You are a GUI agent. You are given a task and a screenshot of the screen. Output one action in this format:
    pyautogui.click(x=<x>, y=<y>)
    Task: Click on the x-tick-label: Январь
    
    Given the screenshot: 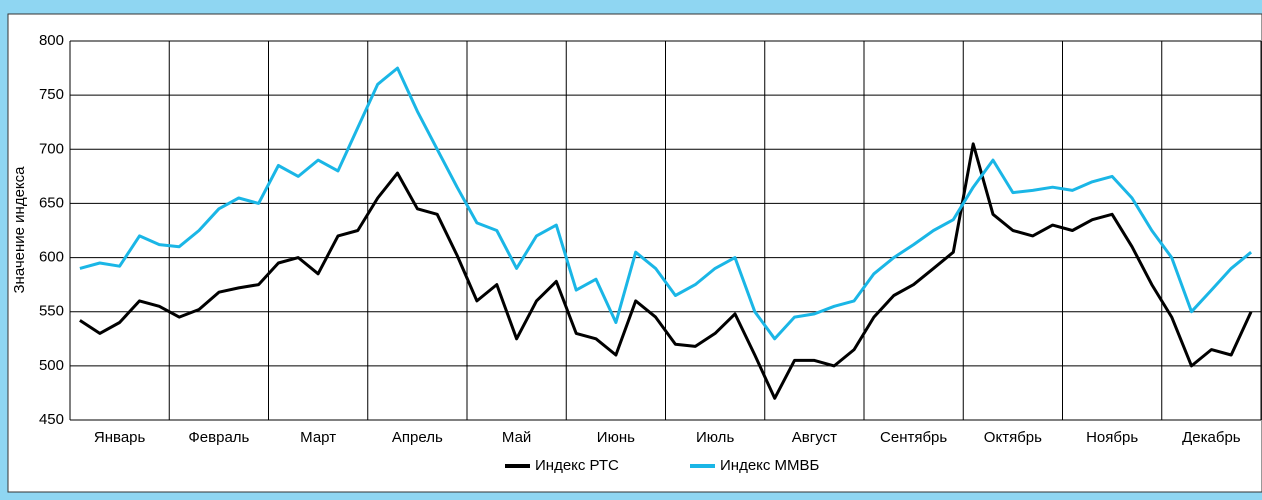 What is the action you would take?
    pyautogui.click(x=120, y=437)
    